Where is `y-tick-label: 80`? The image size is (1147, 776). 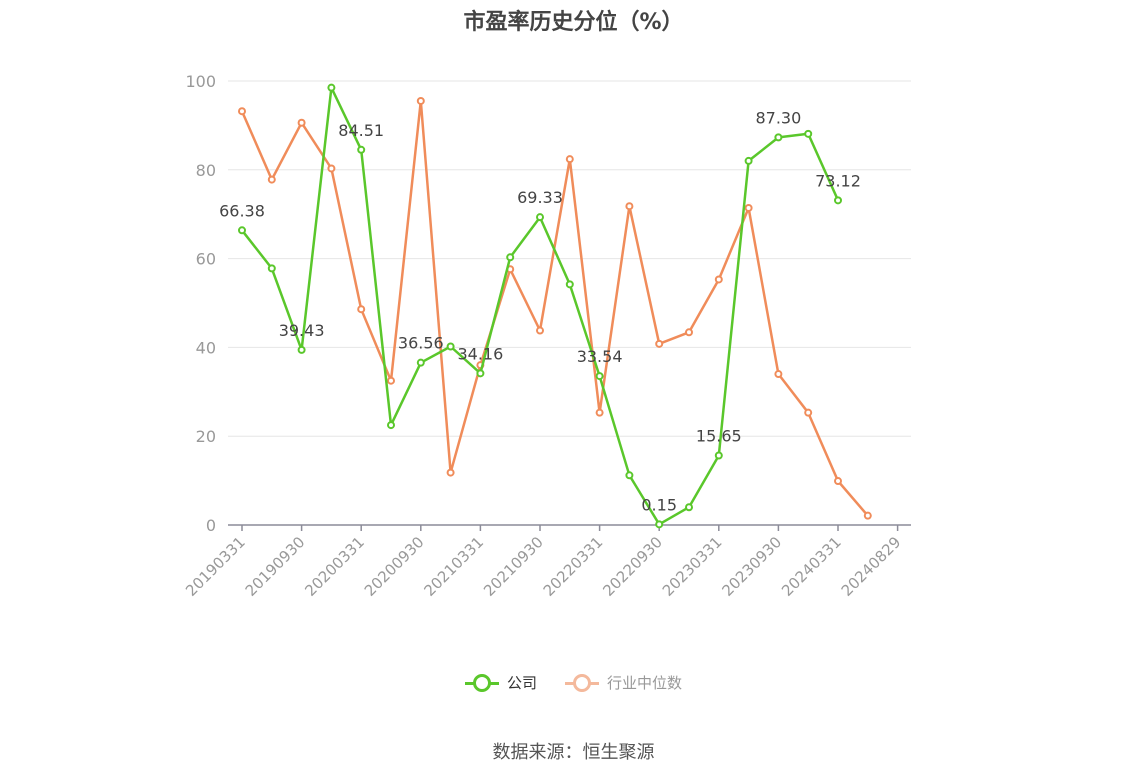 y-tick-label: 80 is located at coordinates (206, 170).